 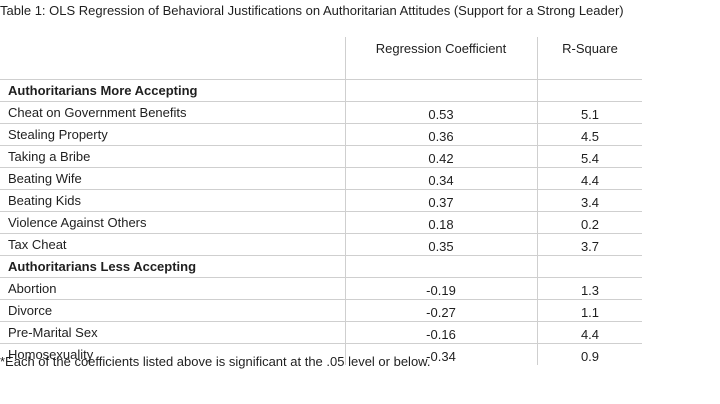 What do you see at coordinates (102, 266) in the screenshot?
I see `section-heading: Authoritarians Less Accepting` at bounding box center [102, 266].